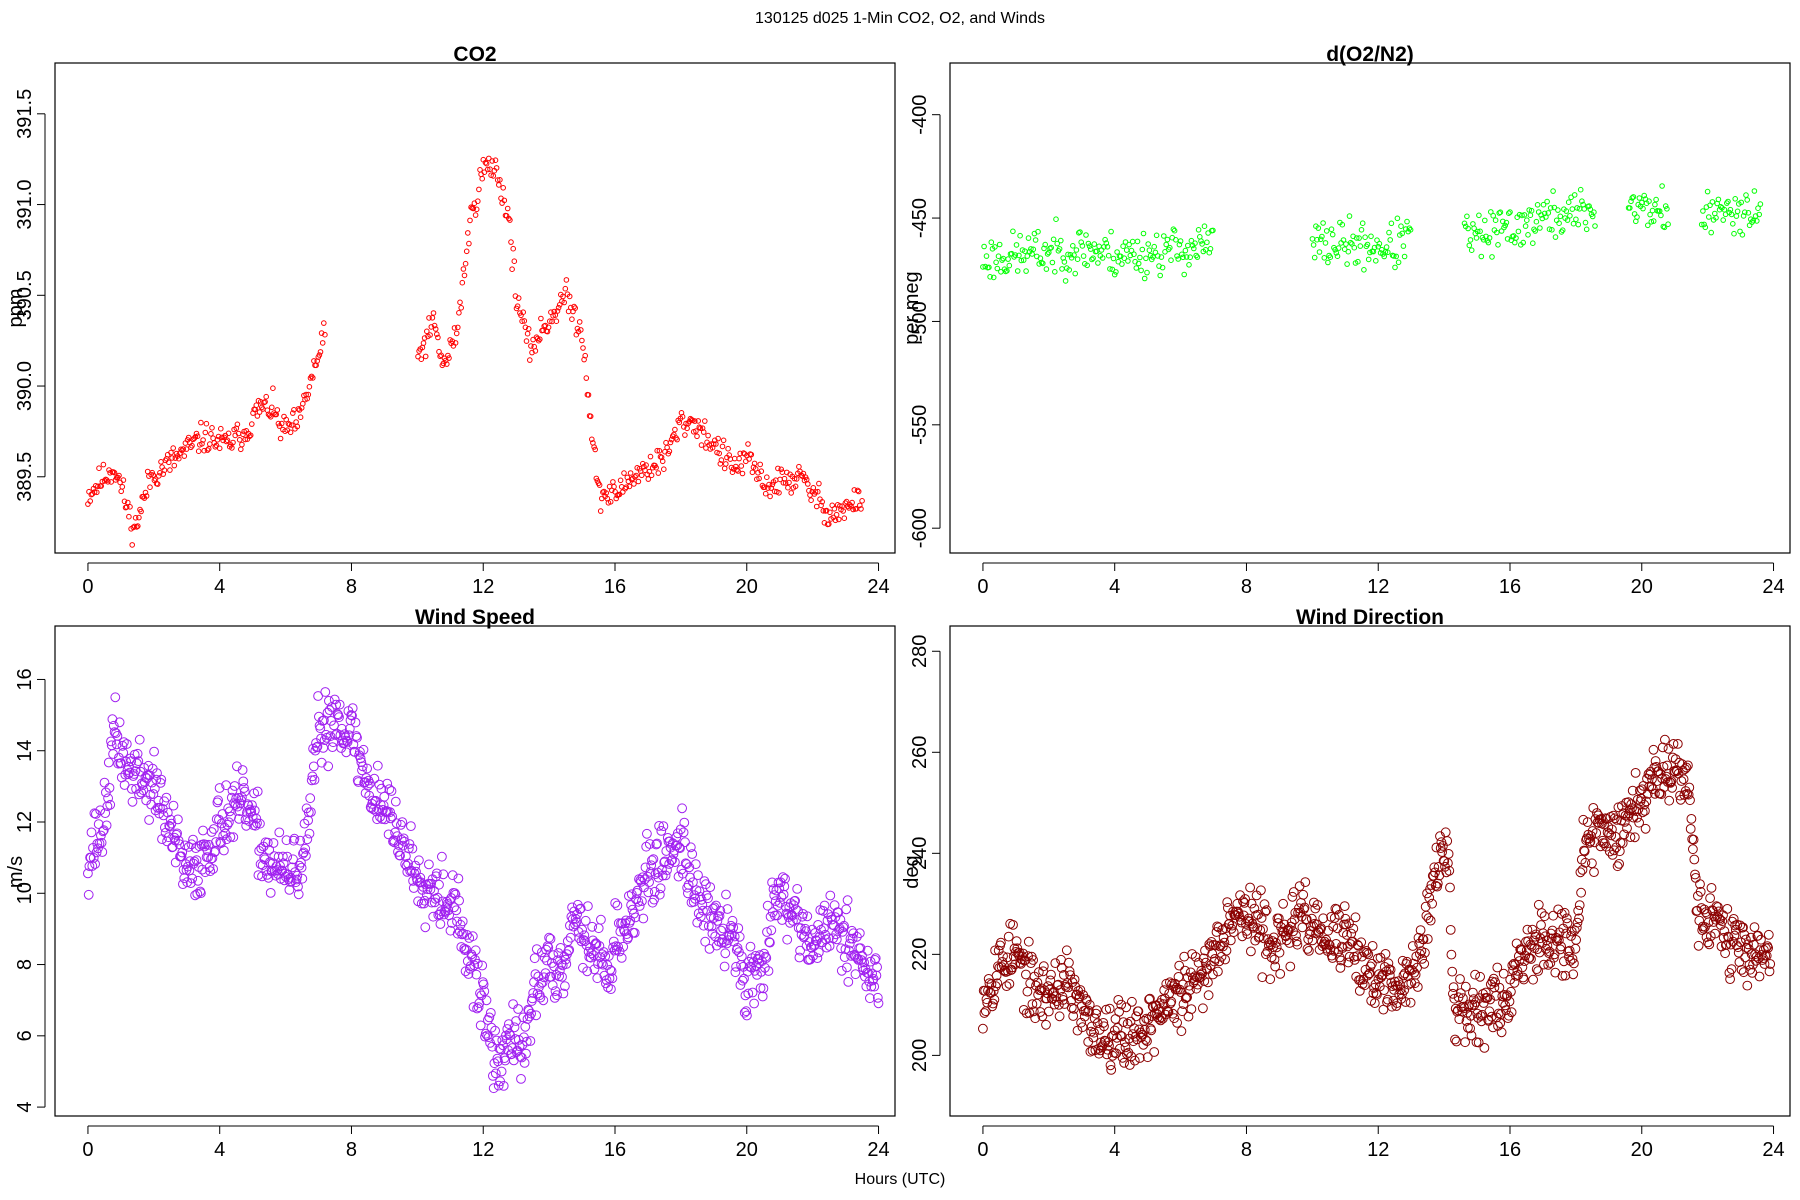 The width and height of the screenshot is (1800, 1200). I want to click on wind-speed-ylabel: m/s, so click(16, 872).